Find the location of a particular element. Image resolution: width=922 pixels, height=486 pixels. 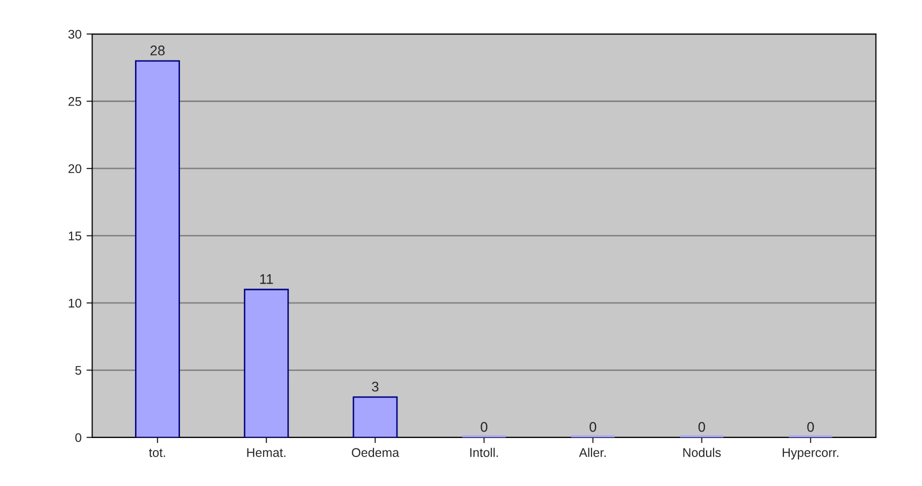

data-label: 3 is located at coordinates (375, 387).